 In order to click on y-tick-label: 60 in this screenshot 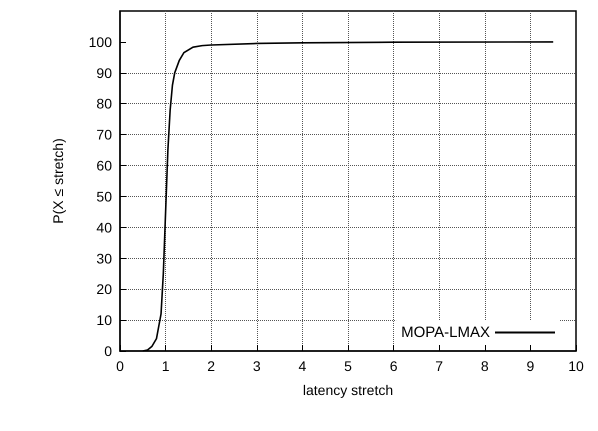, I will do `click(104, 166)`.